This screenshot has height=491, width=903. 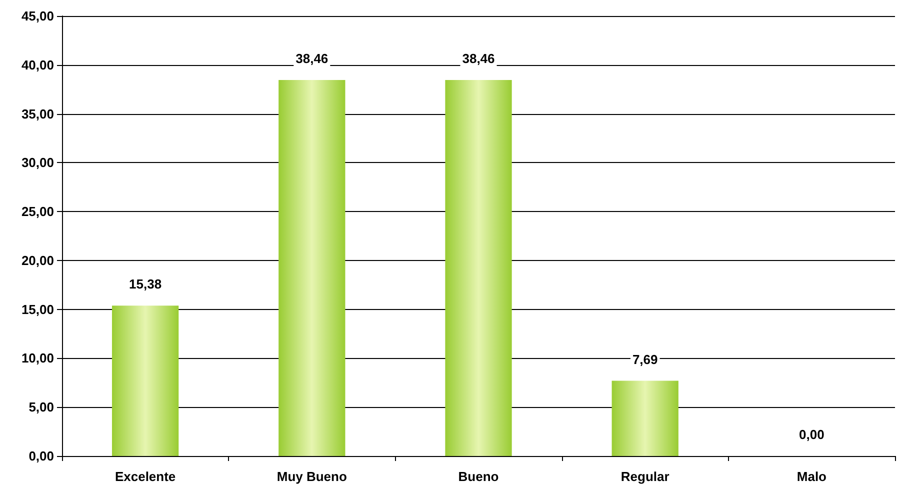 What do you see at coordinates (145, 476) in the screenshot?
I see `x-tick-label: Excelente` at bounding box center [145, 476].